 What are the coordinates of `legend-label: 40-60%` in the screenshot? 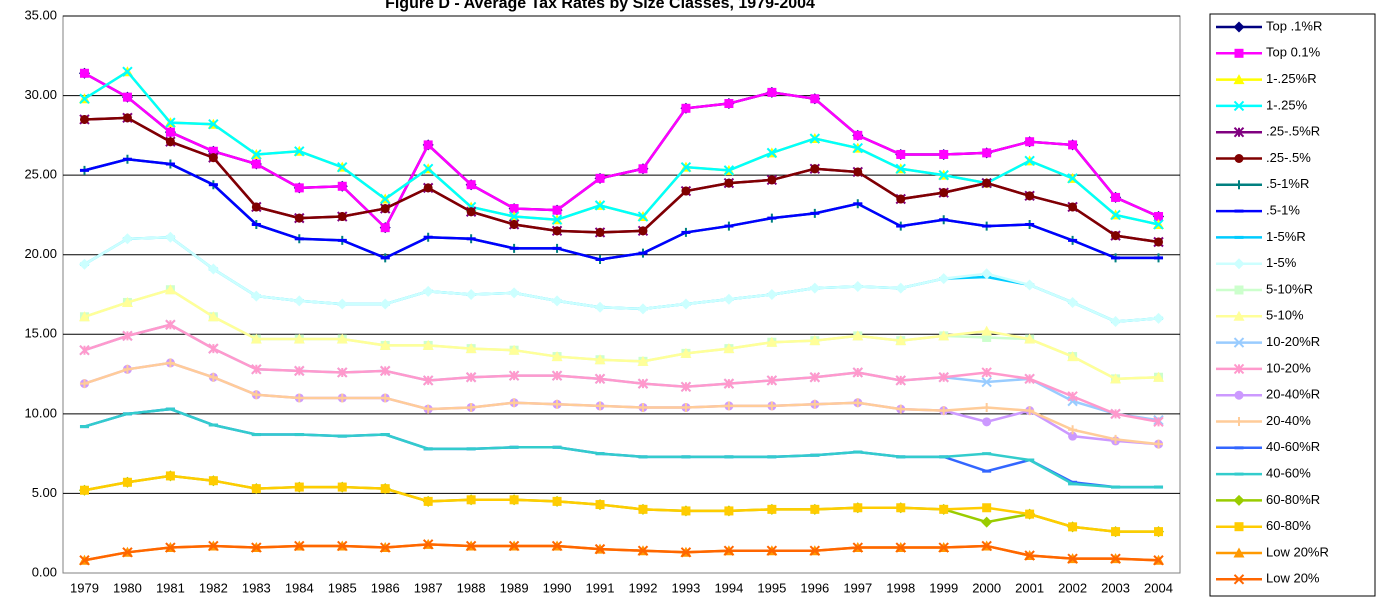 It's located at (1288, 473).